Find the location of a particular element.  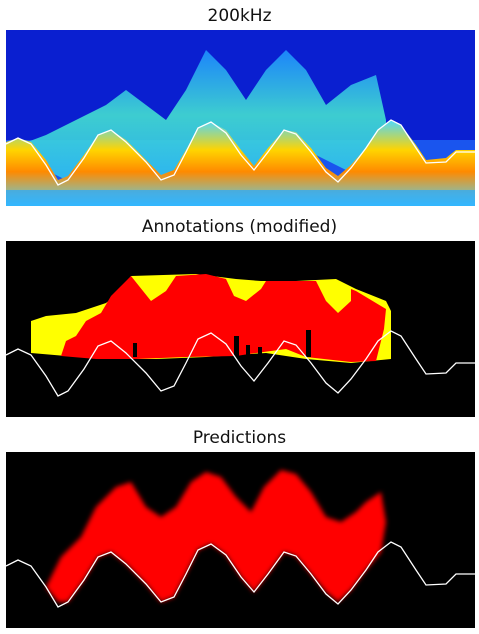

echogram-bottom-fade is located at coordinates (240, 198).